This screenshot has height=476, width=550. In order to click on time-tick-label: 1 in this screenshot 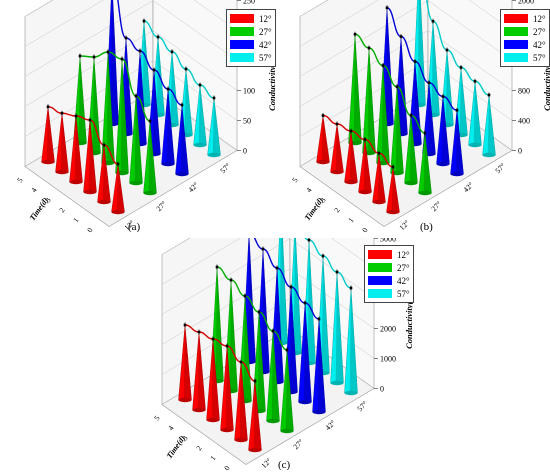, I will do `click(213, 458)`.